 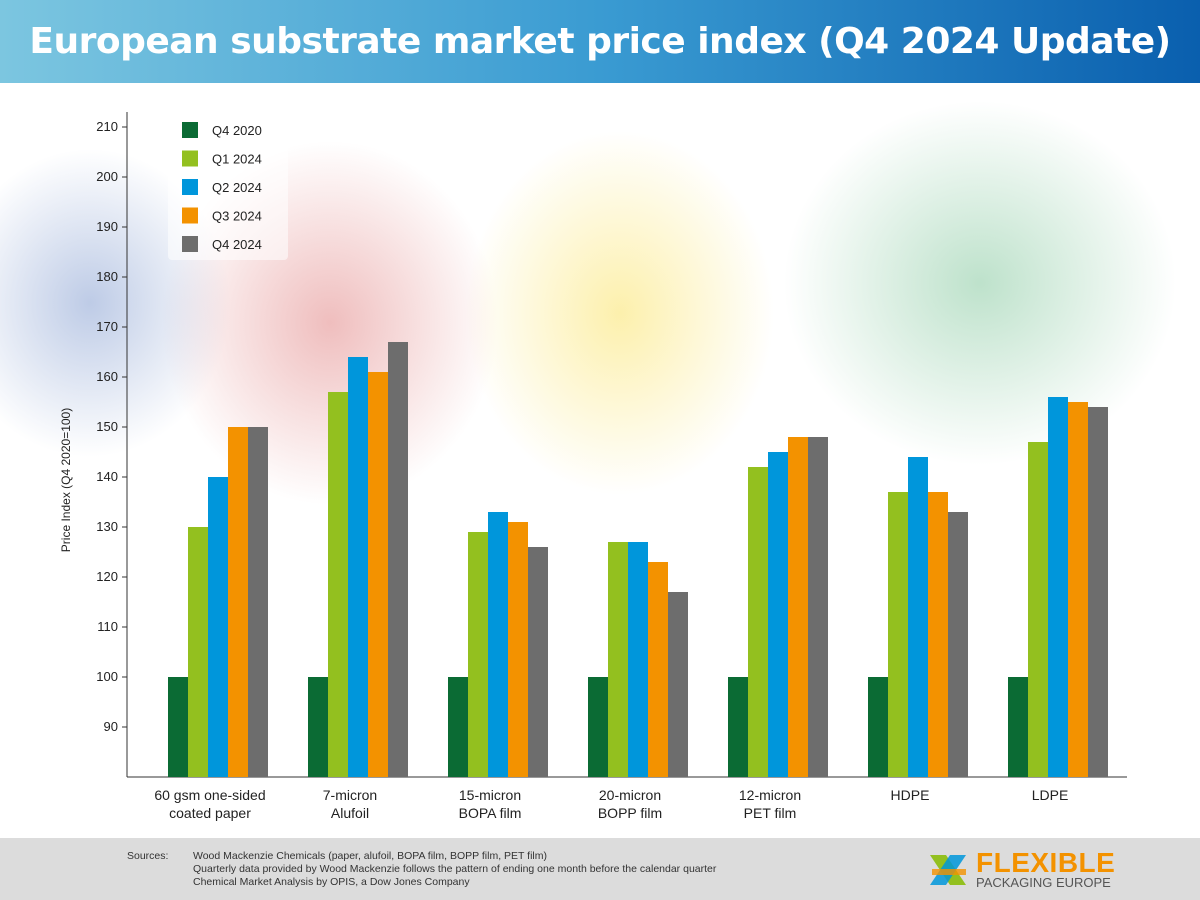 I want to click on legend-label: Q4 2020, so click(x=237, y=130).